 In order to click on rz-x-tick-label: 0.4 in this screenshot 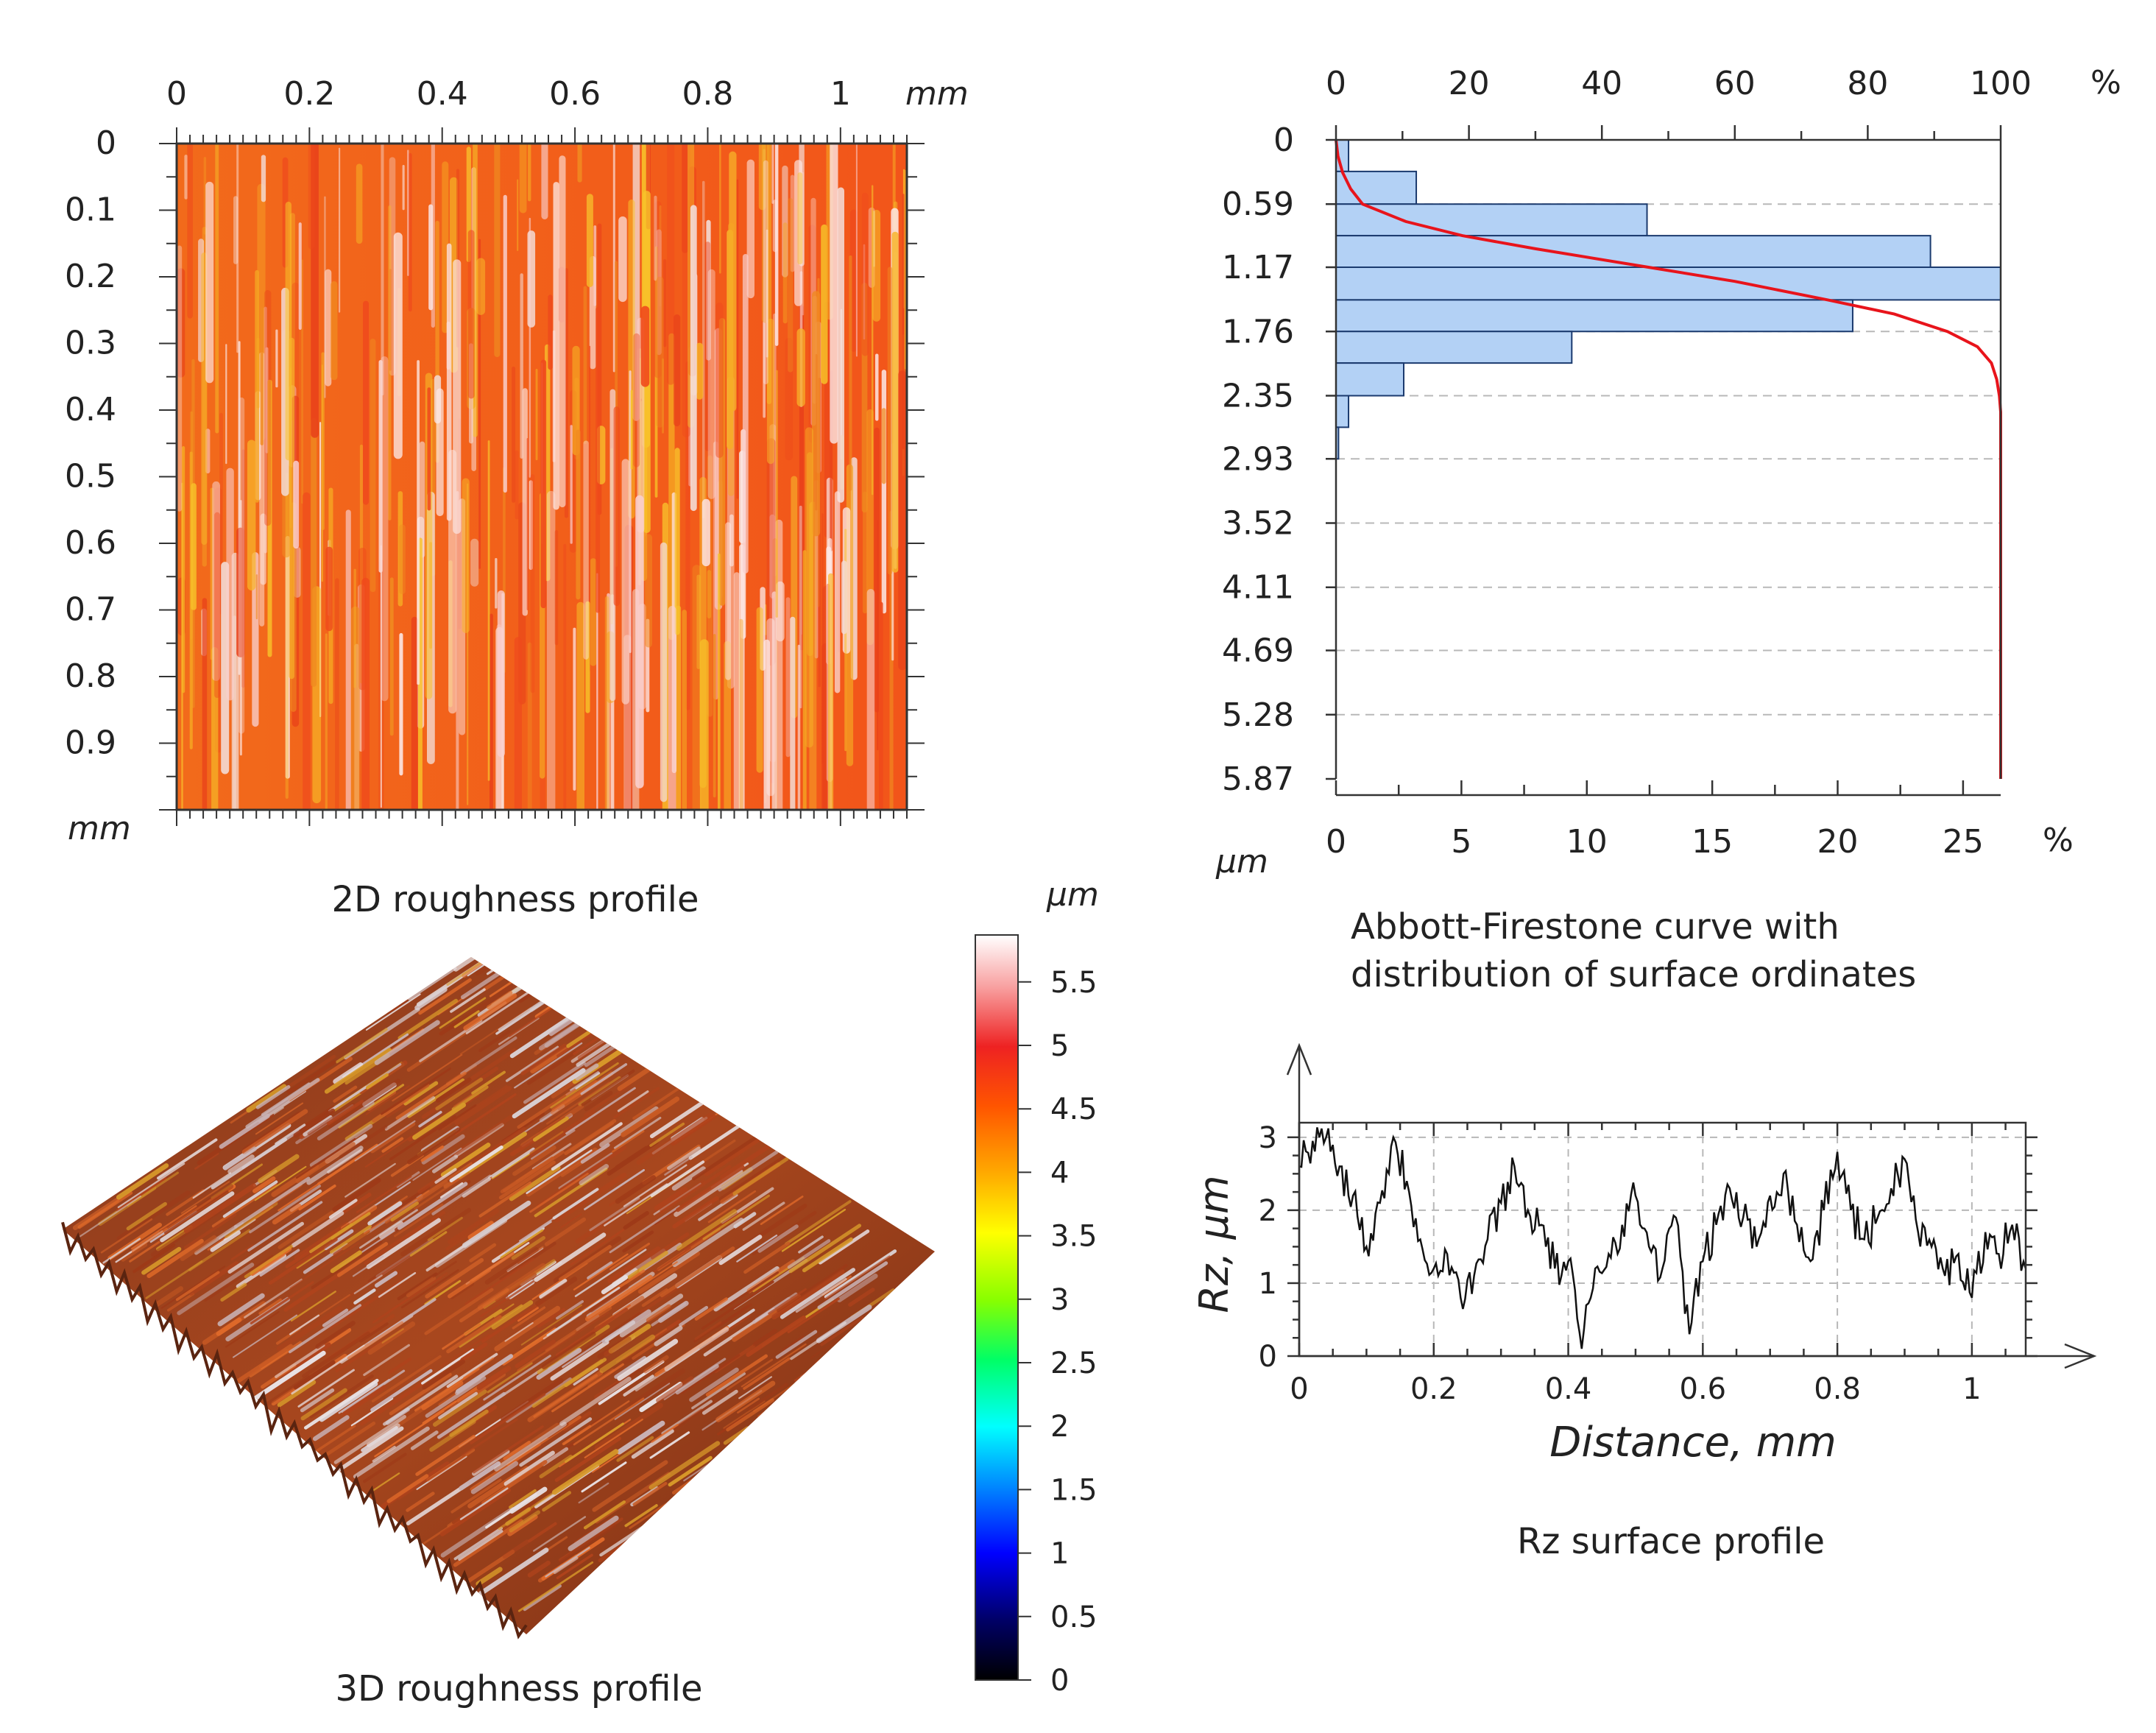, I will do `click(1568, 1389)`.